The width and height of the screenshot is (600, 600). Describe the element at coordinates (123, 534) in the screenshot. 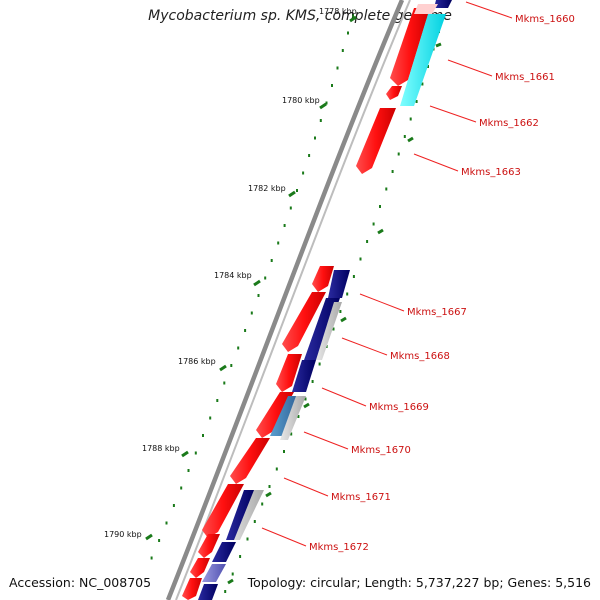

I see `tick-label: 1790 kbp` at that location.